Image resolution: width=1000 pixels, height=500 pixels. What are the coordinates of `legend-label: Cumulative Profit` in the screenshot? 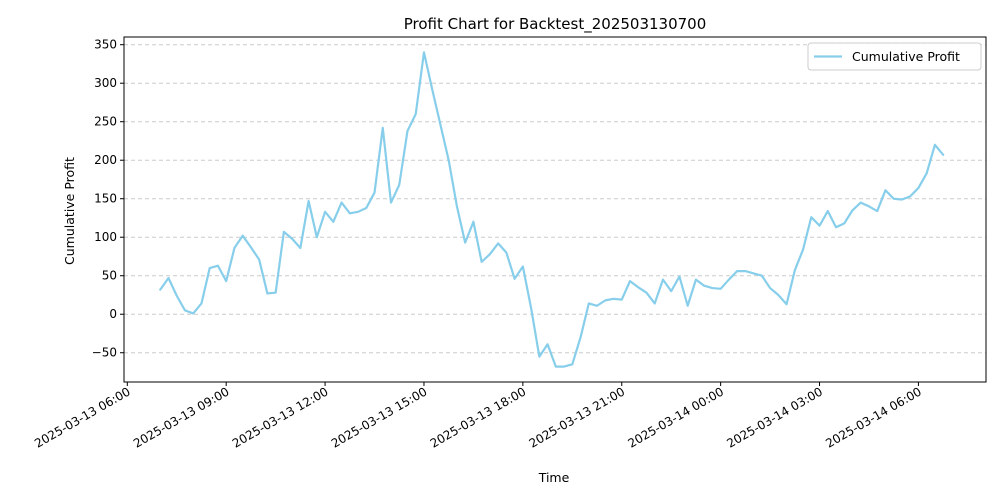 It's located at (906, 56).